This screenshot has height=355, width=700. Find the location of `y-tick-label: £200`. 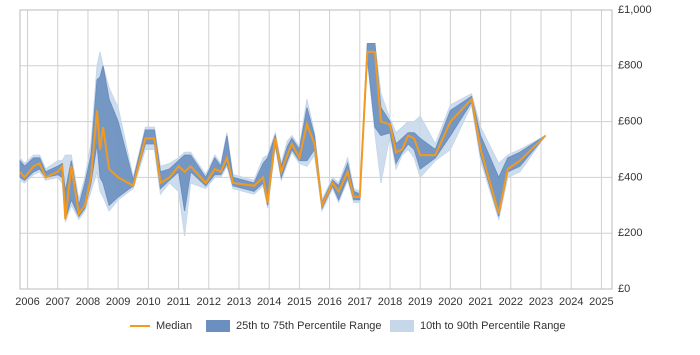

y-tick-label: £200 is located at coordinates (630, 233).